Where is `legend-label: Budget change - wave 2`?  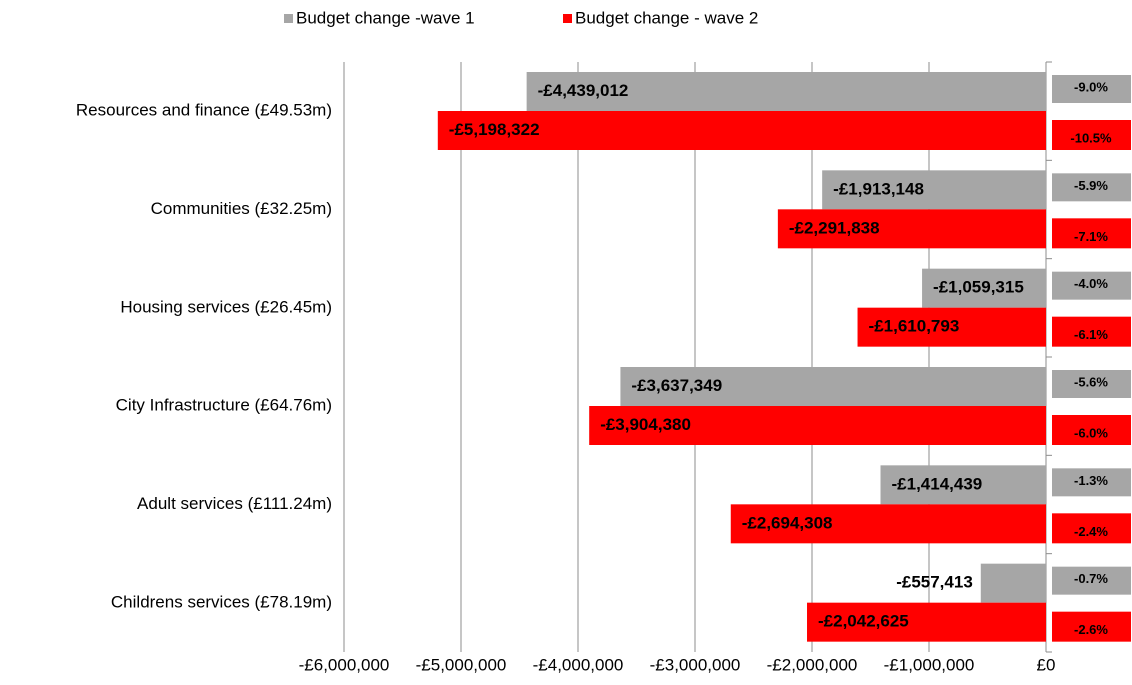 legend-label: Budget change - wave 2 is located at coordinates (666, 17).